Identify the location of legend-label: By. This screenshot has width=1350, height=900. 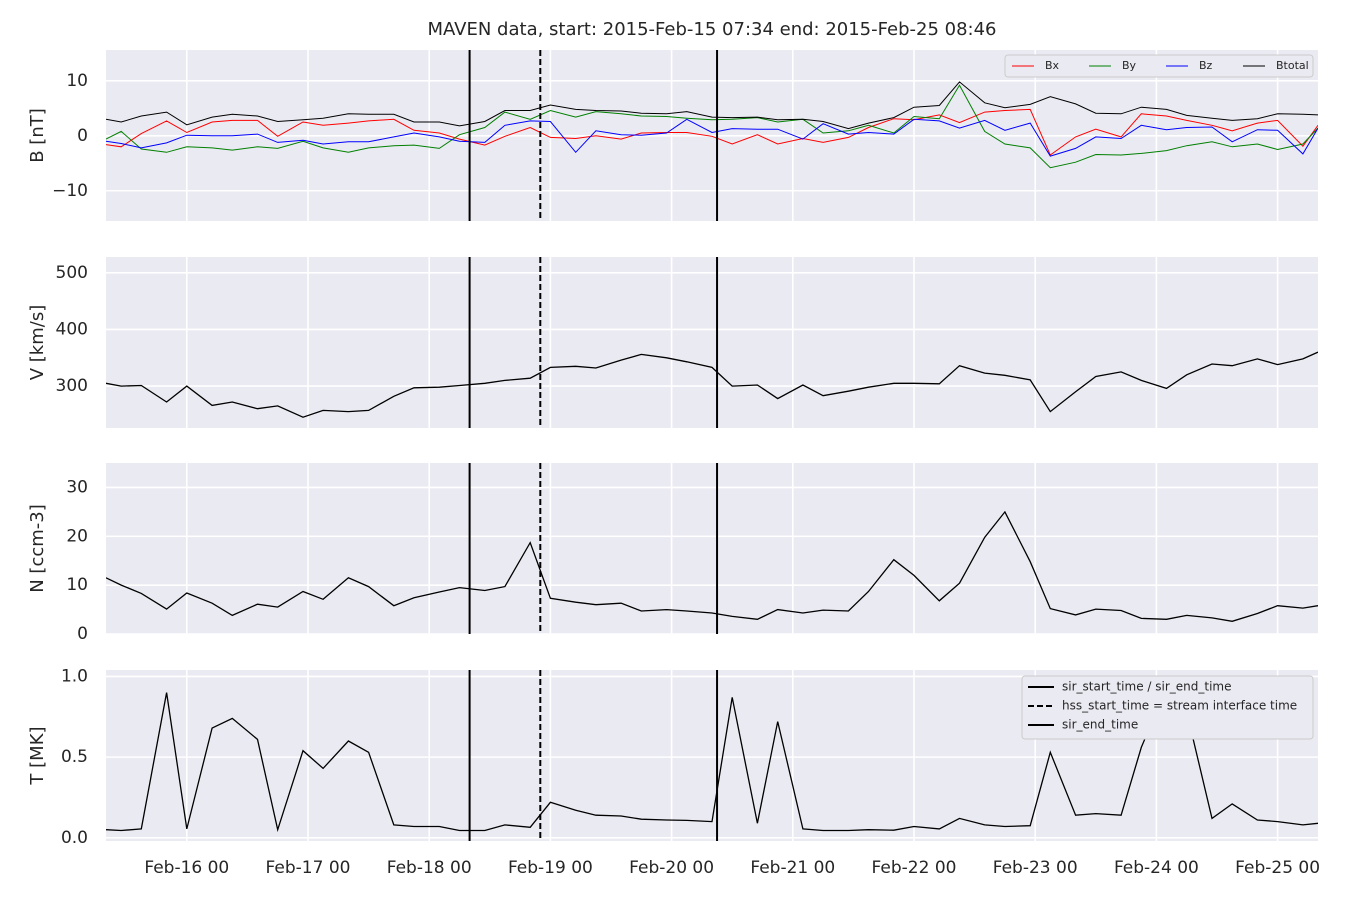
(1129, 65).